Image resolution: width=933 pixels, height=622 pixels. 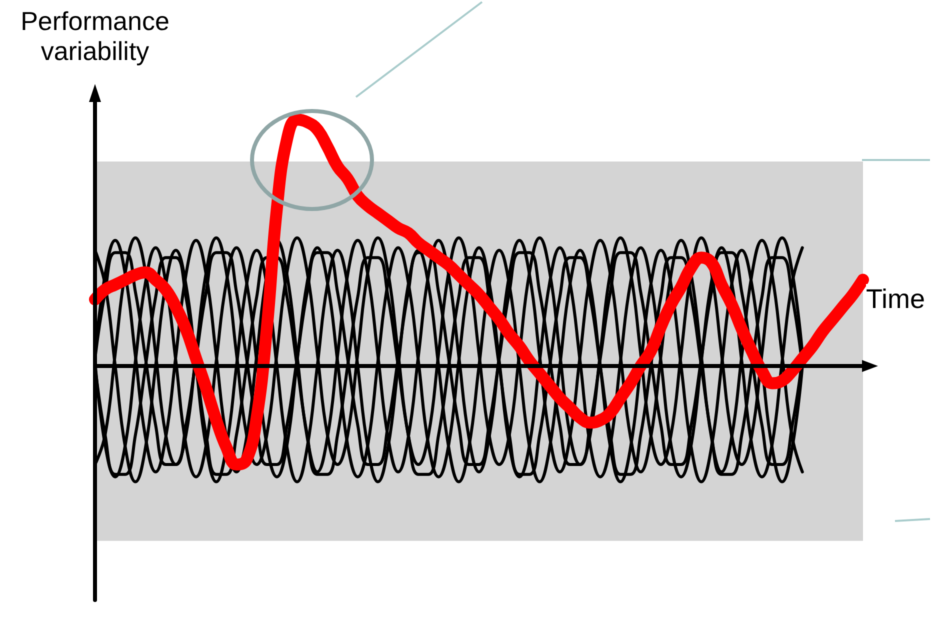 What do you see at coordinates (95, 36) in the screenshot?
I see `y-axis-title: Performance variability` at bounding box center [95, 36].